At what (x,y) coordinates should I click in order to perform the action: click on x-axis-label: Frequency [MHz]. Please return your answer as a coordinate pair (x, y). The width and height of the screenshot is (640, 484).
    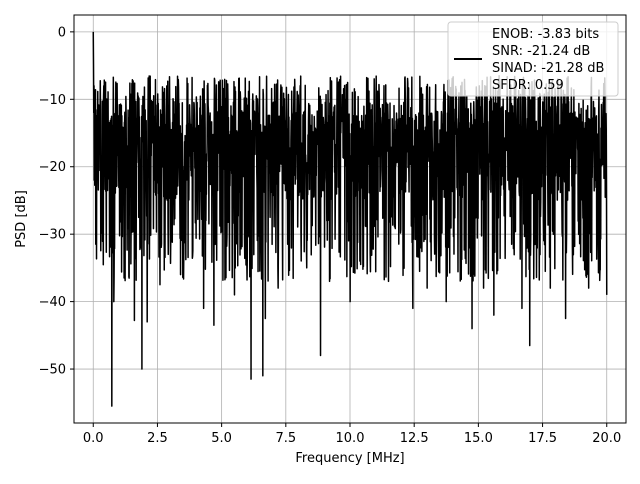
    Looking at the image, I should click on (349, 458).